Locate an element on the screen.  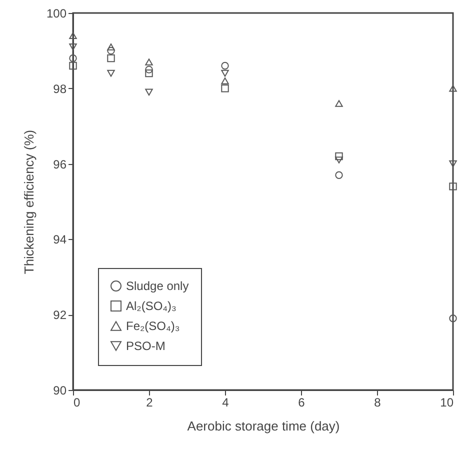
legend-label: Sludge only is located at coordinates (157, 286).